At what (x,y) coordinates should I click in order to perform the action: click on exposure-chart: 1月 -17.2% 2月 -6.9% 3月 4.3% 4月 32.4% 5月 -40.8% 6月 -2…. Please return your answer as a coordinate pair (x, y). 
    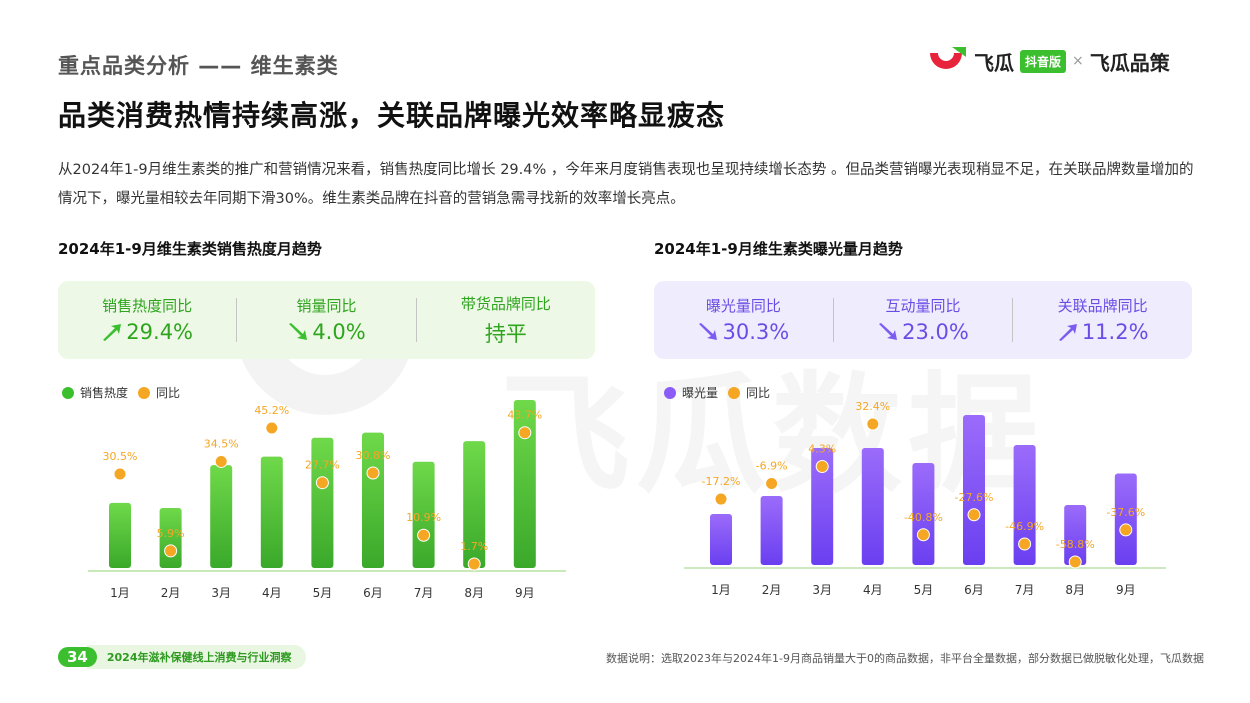
    Looking at the image, I should click on (925, 498).